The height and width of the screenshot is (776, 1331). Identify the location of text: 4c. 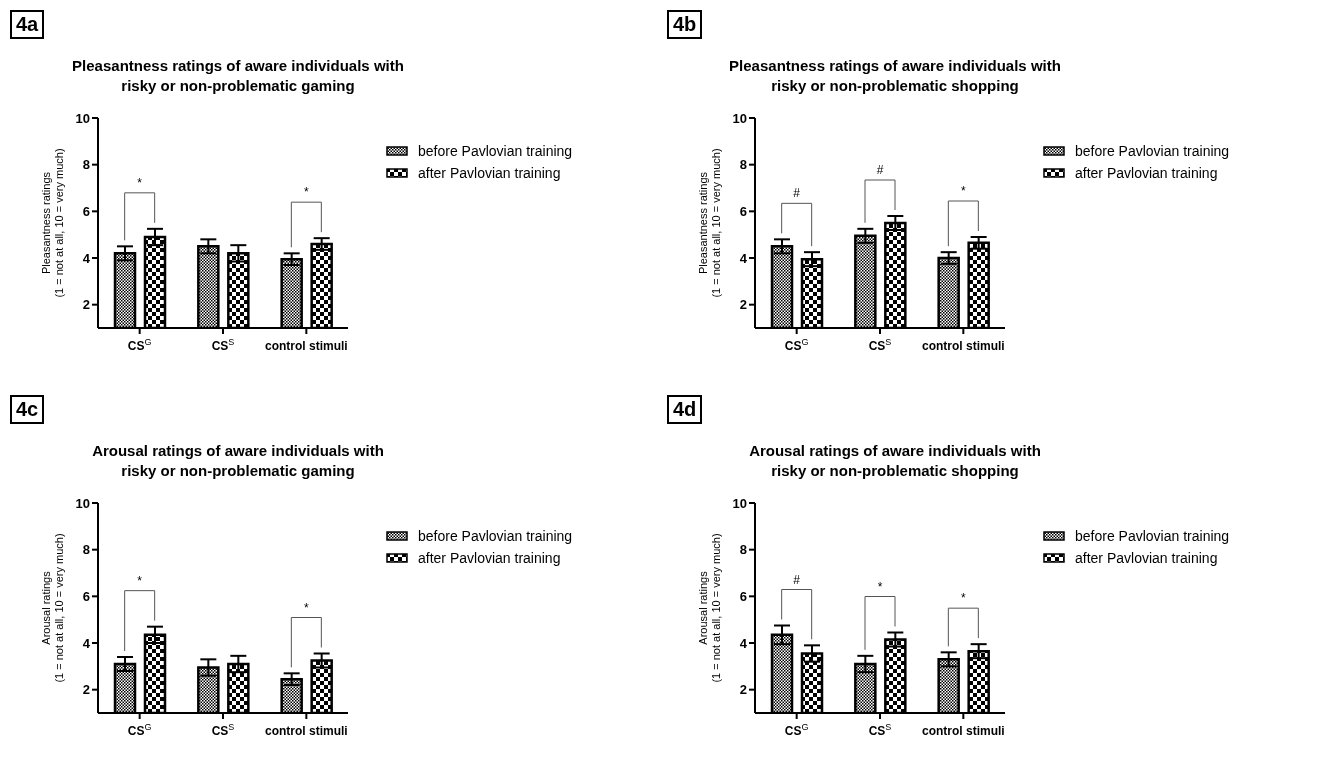
(27, 409).